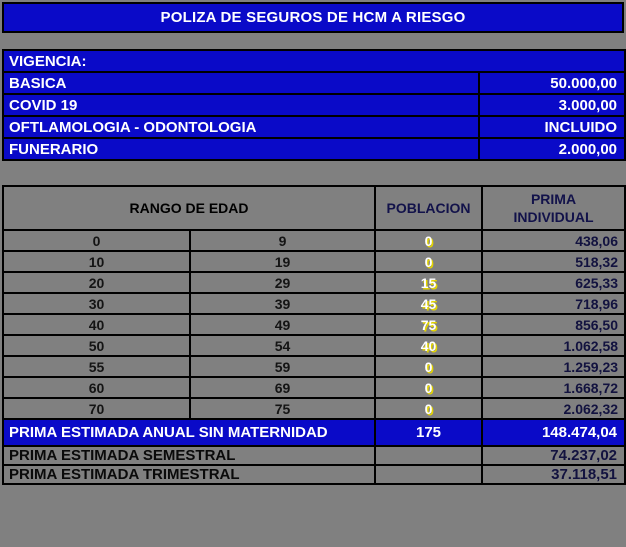 The image size is (626, 547). I want to click on table-row: 50 54 40 1.062,58, so click(314, 345).